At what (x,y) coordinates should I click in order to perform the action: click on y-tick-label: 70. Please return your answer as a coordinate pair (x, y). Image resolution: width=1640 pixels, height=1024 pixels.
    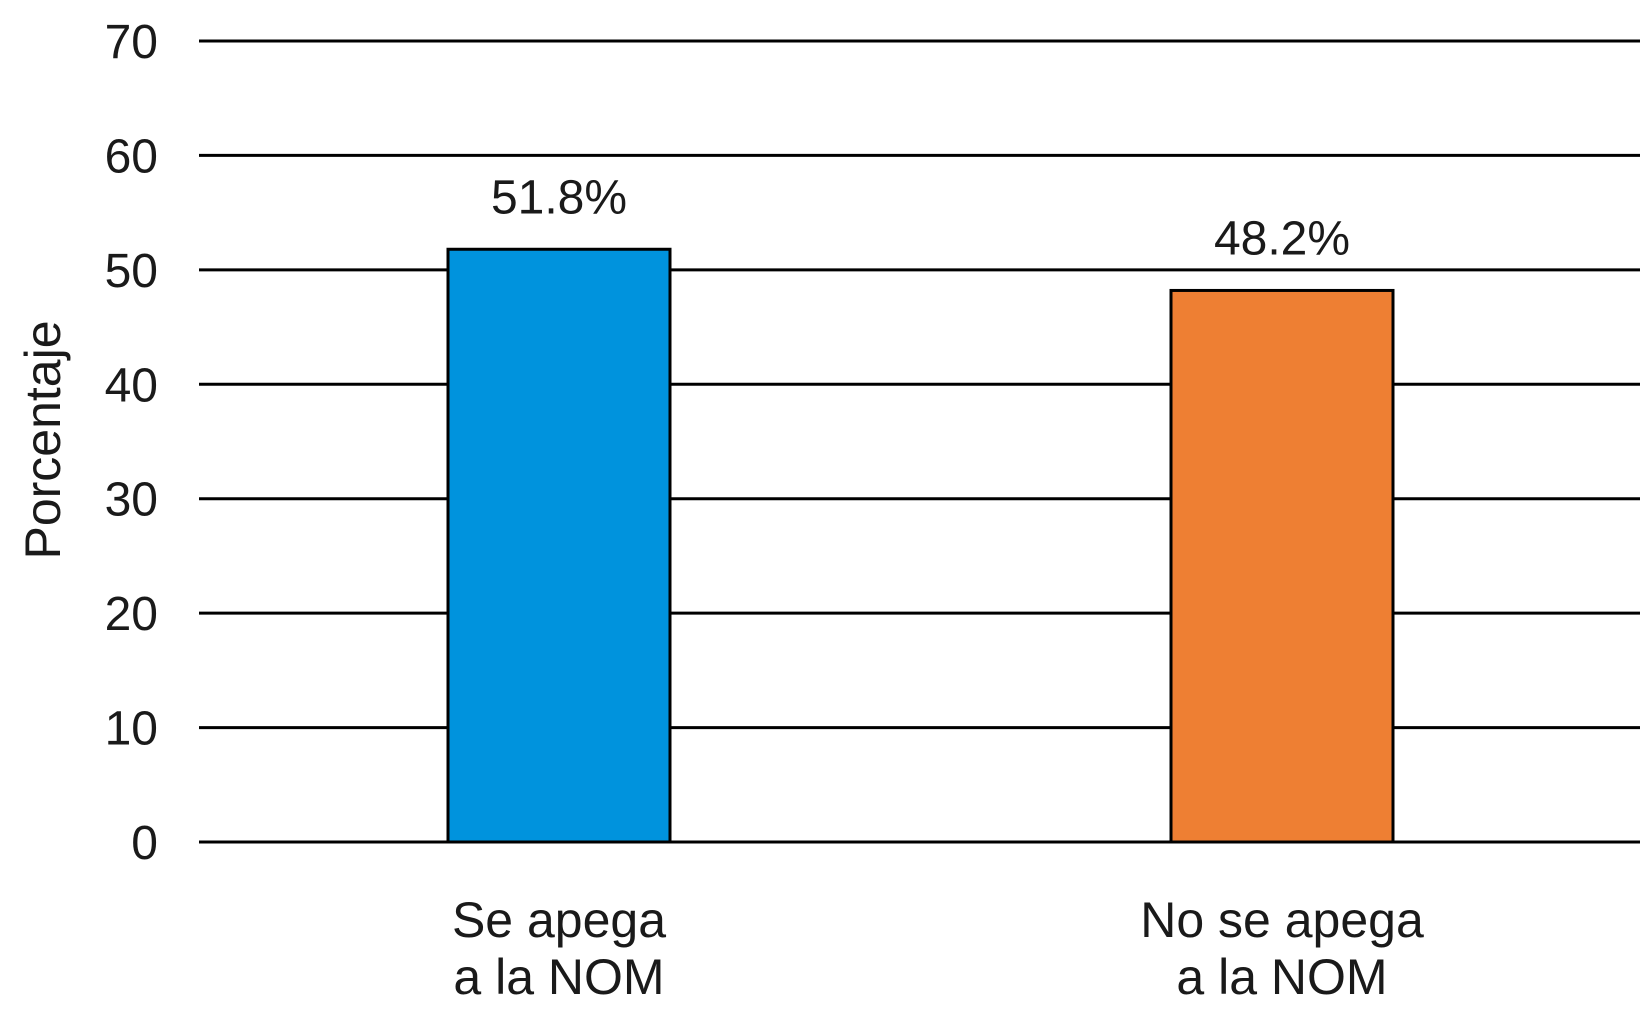
    Looking at the image, I should click on (131, 42).